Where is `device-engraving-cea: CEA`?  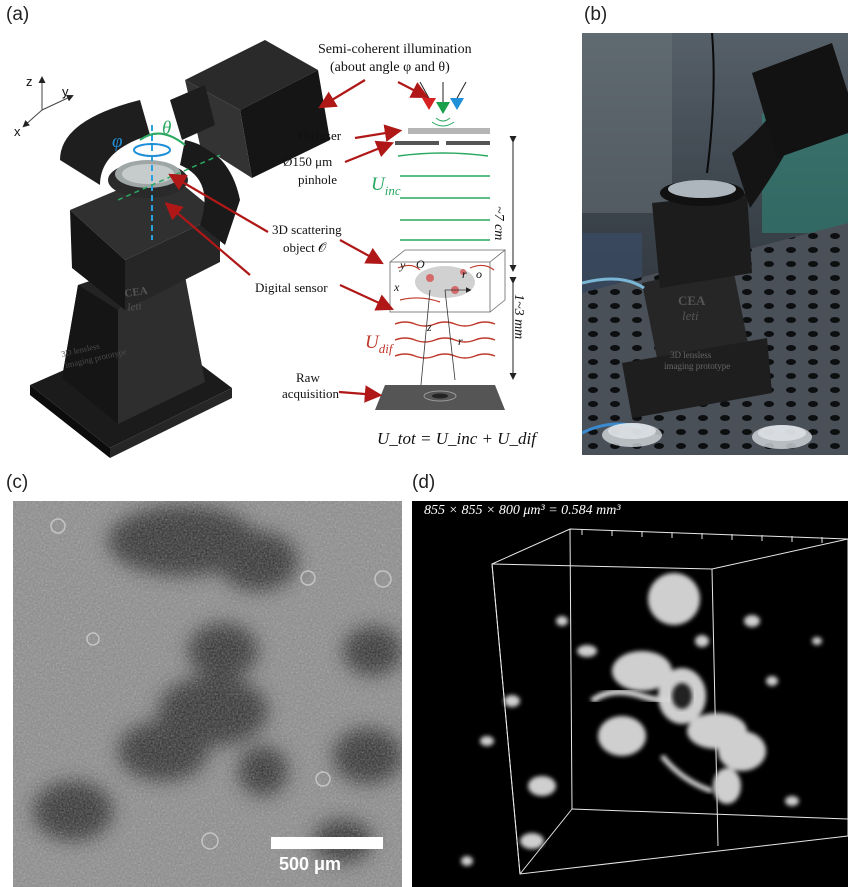
device-engraving-cea: CEA is located at coordinates (136, 292).